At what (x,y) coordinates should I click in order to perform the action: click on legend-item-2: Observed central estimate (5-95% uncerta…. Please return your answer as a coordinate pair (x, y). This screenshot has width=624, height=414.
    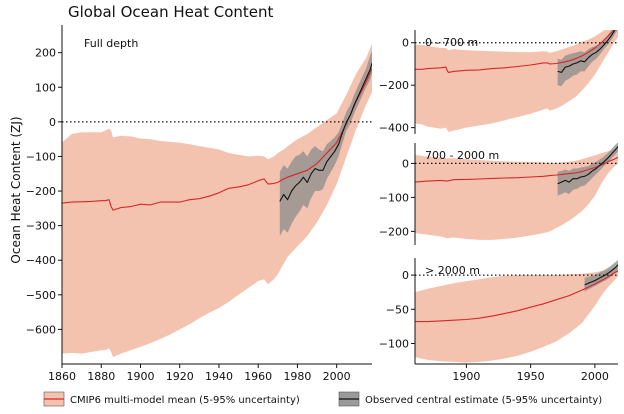
    Looking at the image, I should click on (470, 399).